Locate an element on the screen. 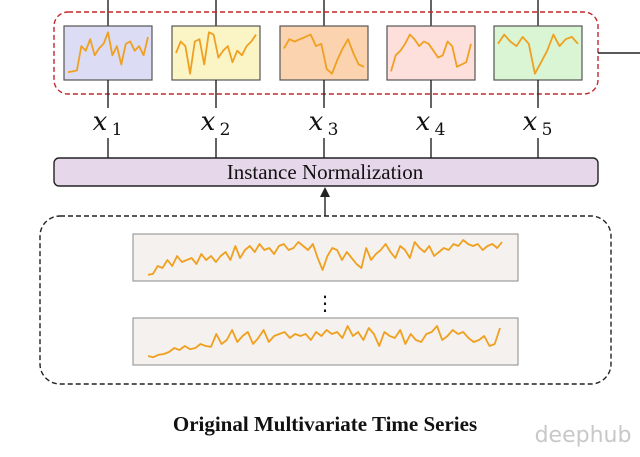 The width and height of the screenshot is (640, 457). variable-label-3: x is located at coordinates (316, 122).